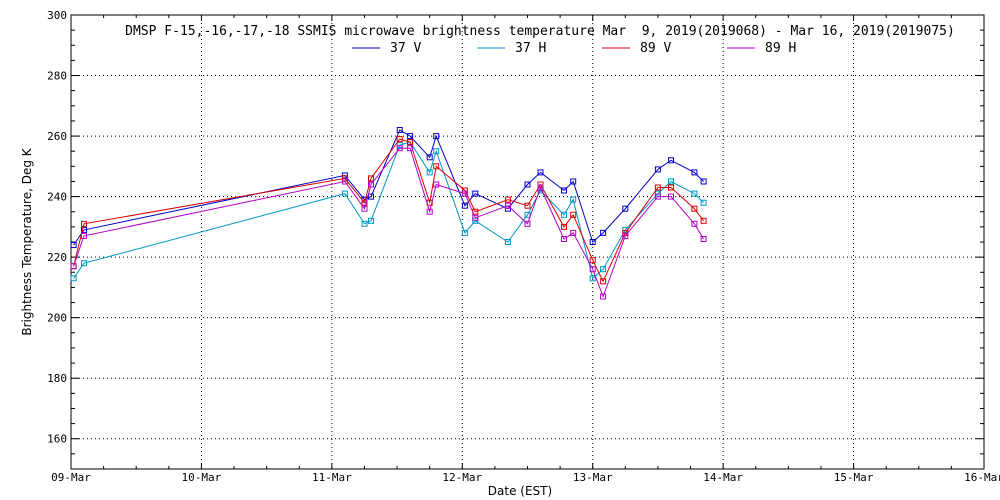  What do you see at coordinates (854, 477) in the screenshot?
I see `x-tick-label: 15-Mar` at bounding box center [854, 477].